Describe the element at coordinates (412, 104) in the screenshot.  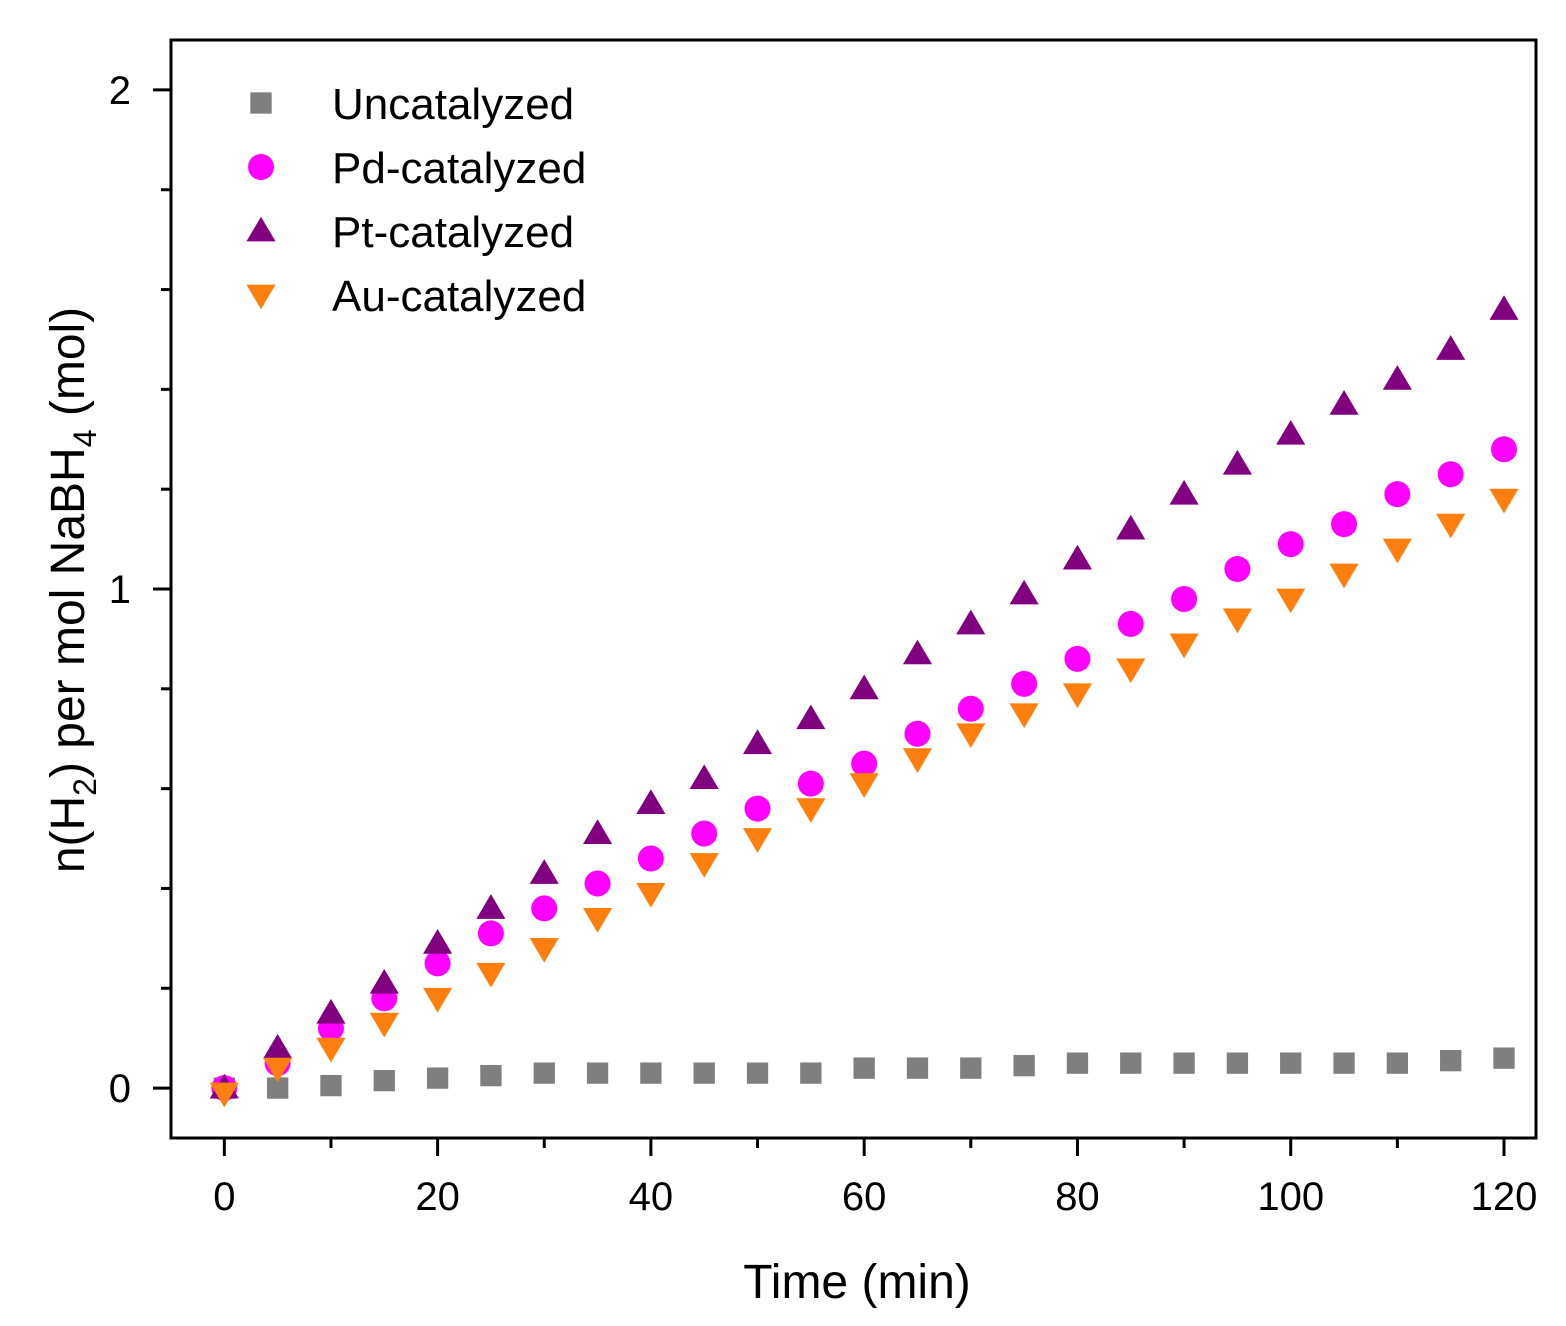
I see `legend-item: Uncatalyzed` at that location.